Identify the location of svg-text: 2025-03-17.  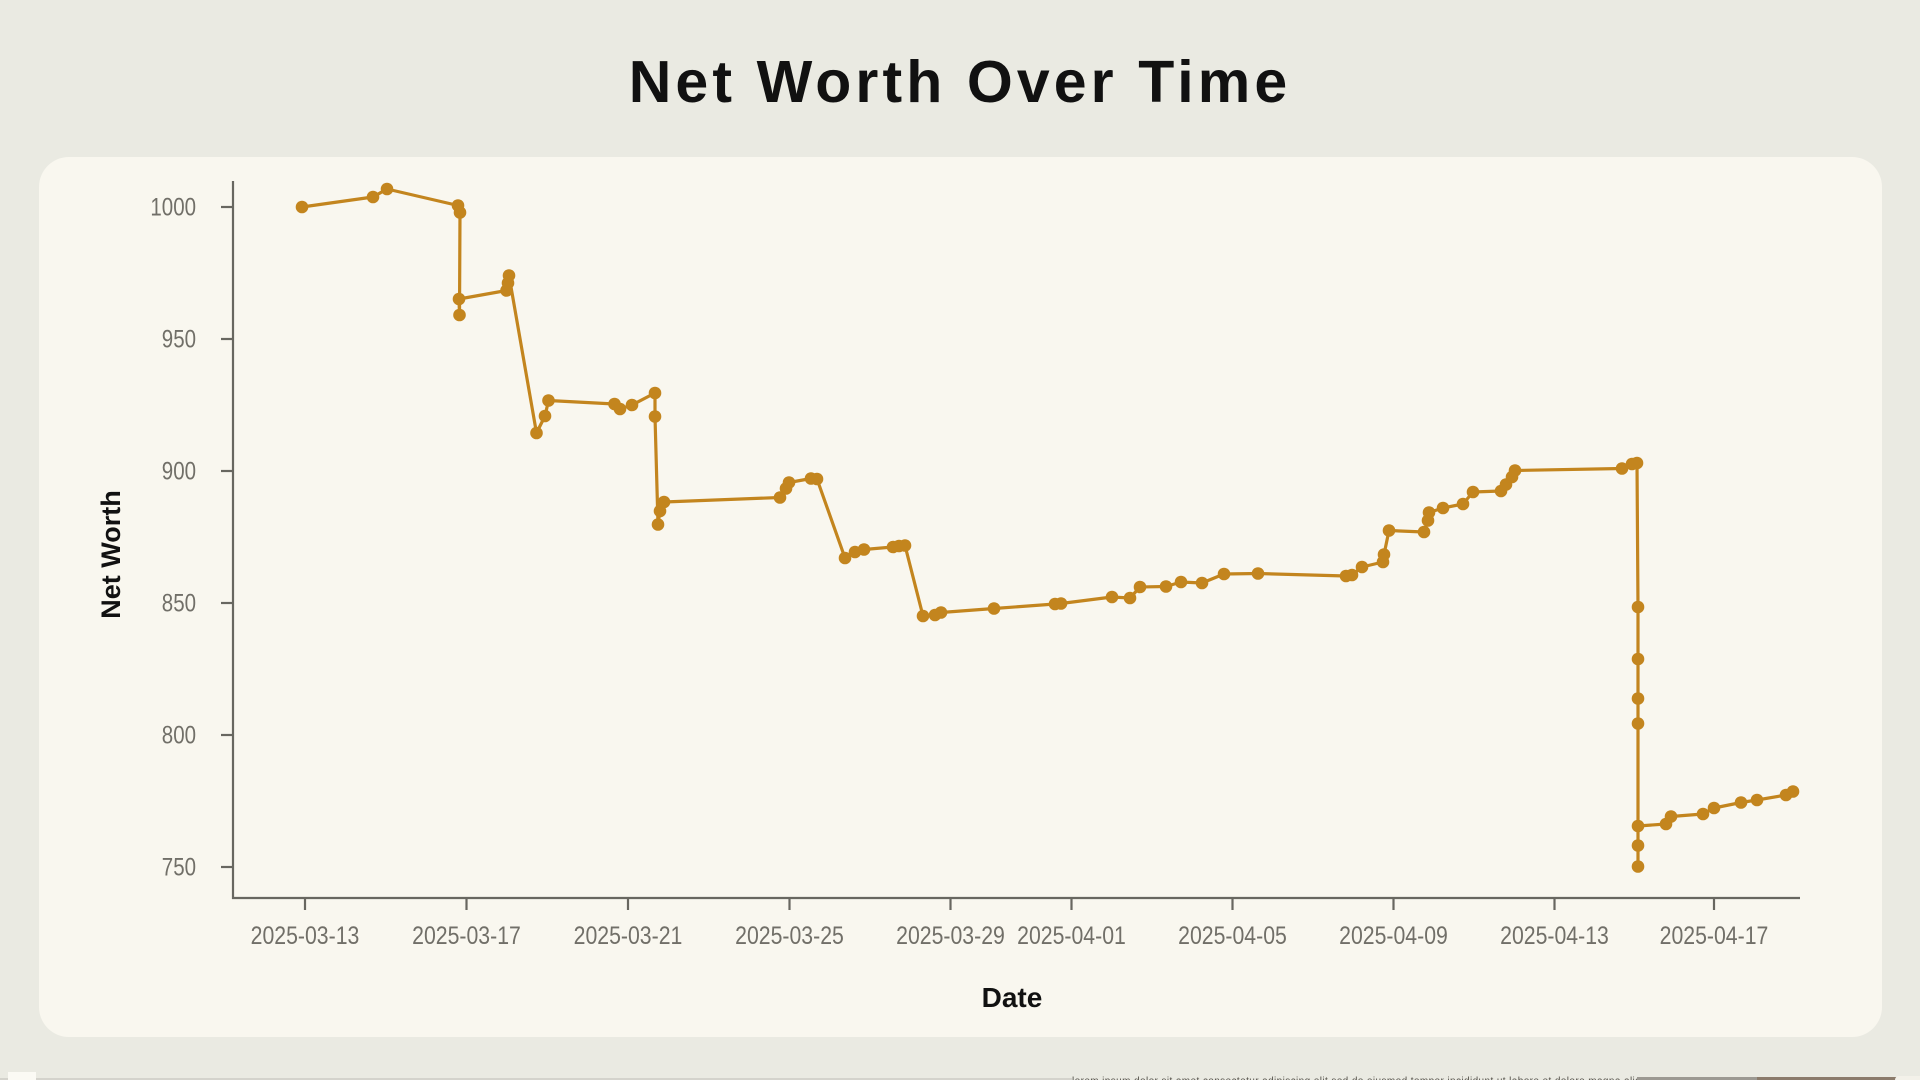
(466, 935).